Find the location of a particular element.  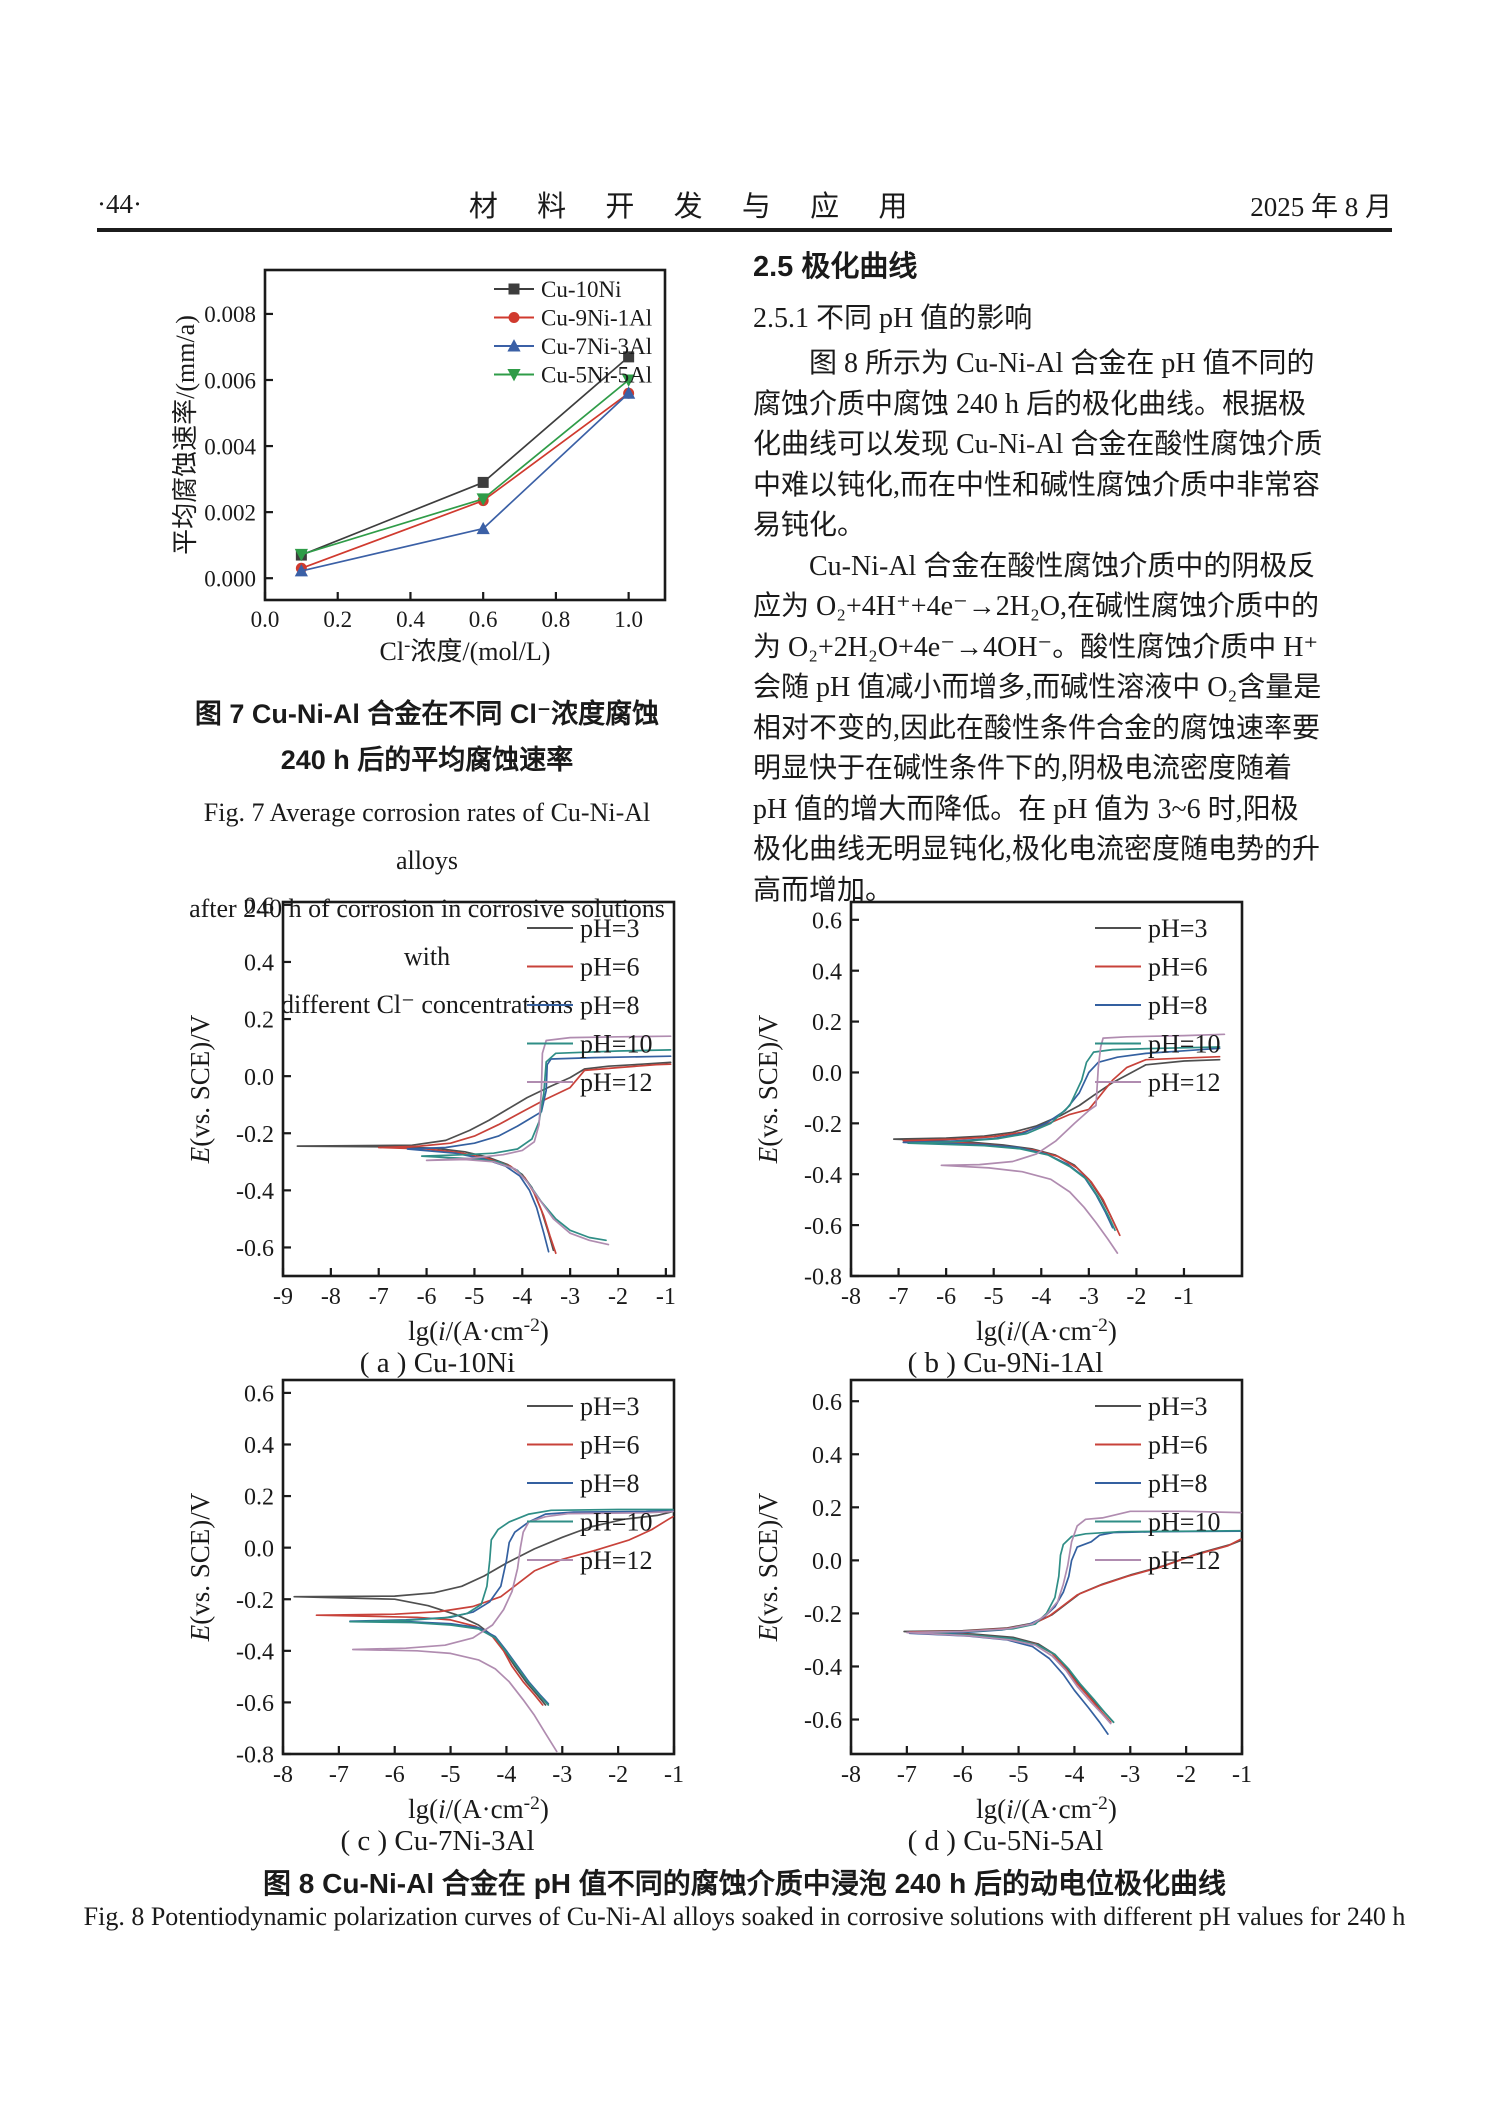

body-text-line: 化曲线可以发现 Cu-Ni-Al 合金在酸性腐蚀介质 is located at coordinates (1038, 444).